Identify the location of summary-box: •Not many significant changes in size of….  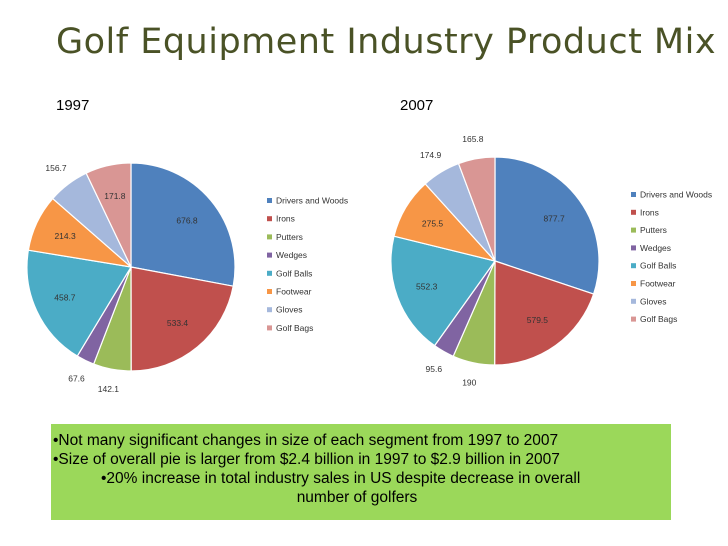
(361, 472).